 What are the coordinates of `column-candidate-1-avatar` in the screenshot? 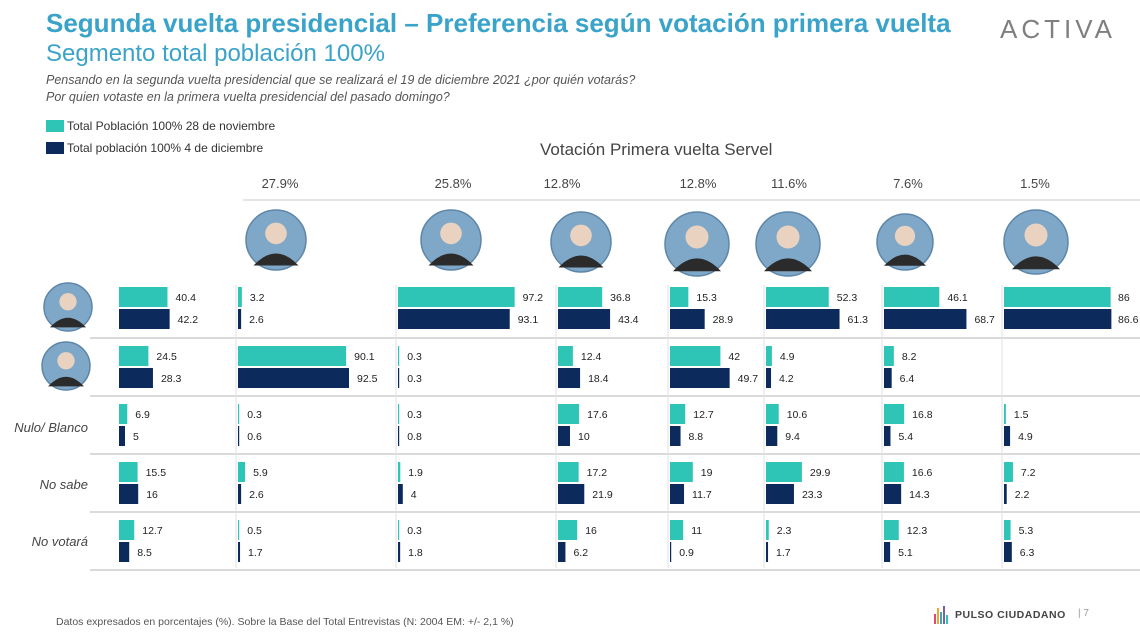 It's located at (276, 240).